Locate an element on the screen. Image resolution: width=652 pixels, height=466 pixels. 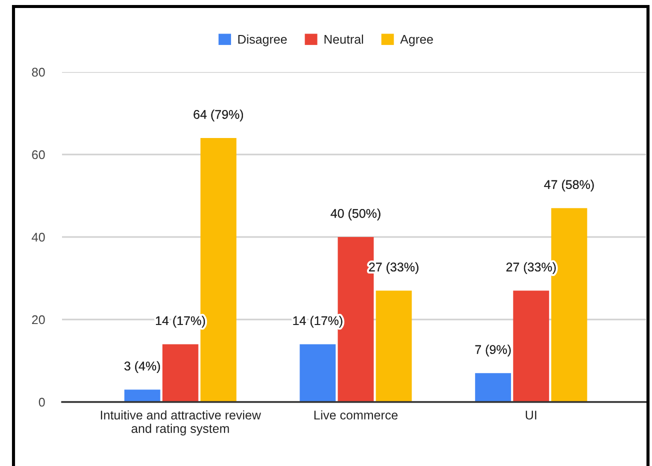
data-label: 3 (4%) is located at coordinates (142, 367).